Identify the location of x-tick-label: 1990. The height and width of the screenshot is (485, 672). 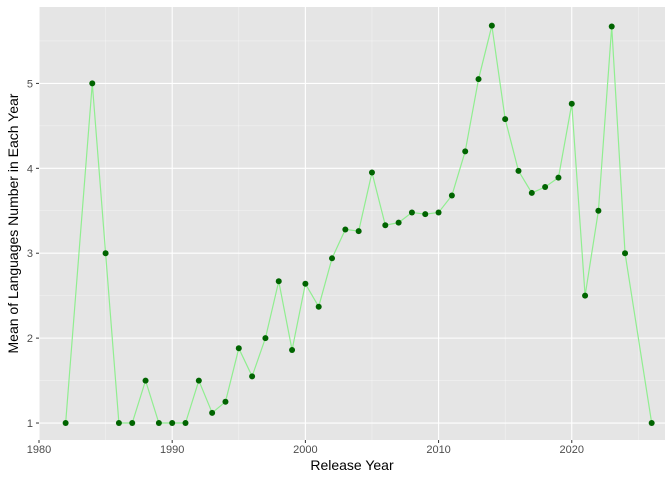
(172, 450).